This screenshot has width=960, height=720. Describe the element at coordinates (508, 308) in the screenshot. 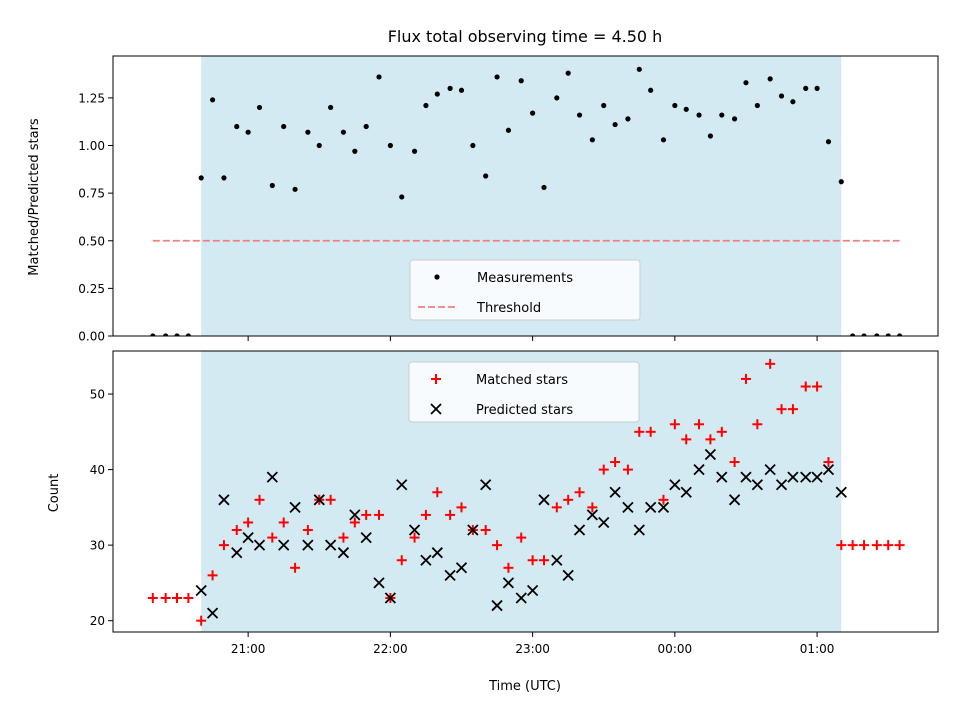

I see `legend-entry-label: Threshold` at that location.